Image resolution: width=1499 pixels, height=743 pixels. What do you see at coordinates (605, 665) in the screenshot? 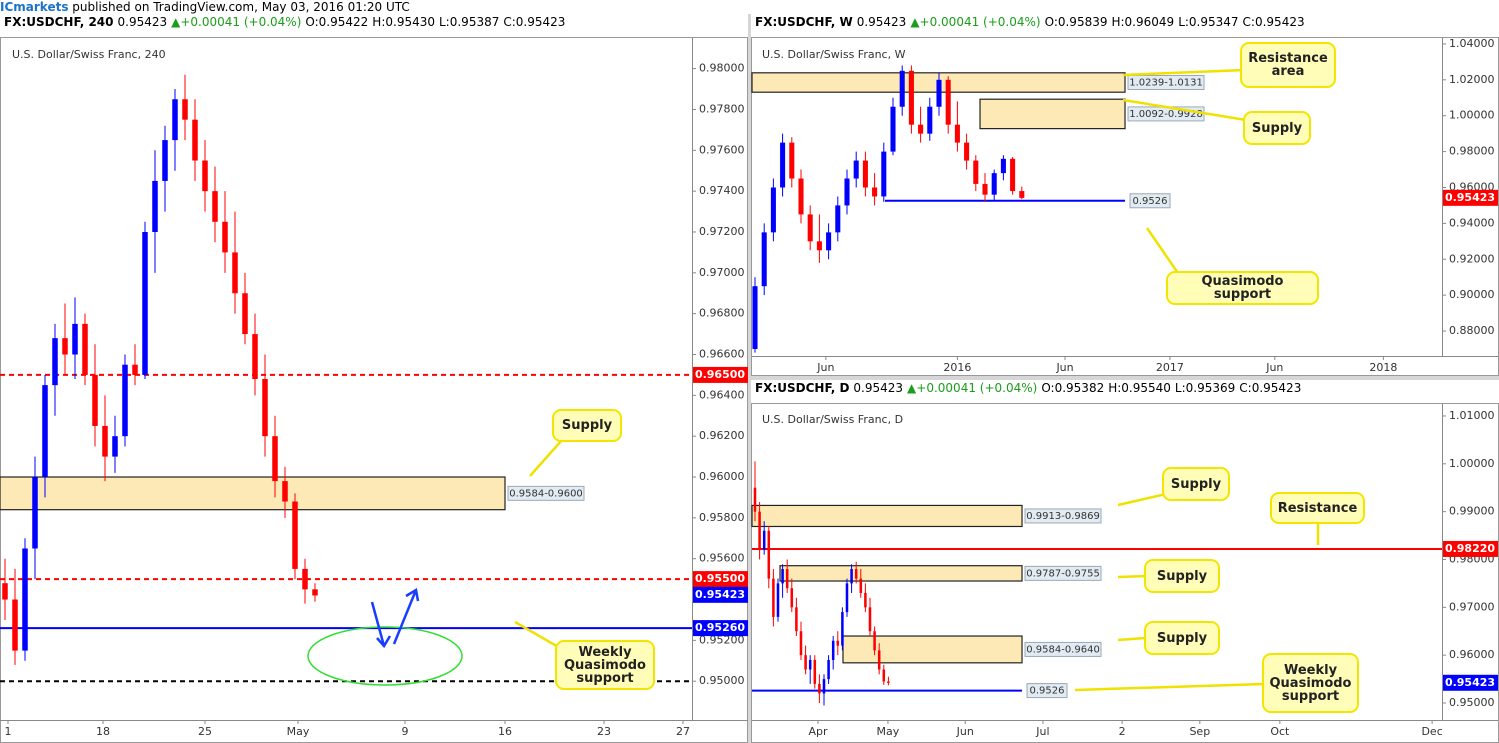
I see `callout: Weekly Quasimodo support` at bounding box center [605, 665].